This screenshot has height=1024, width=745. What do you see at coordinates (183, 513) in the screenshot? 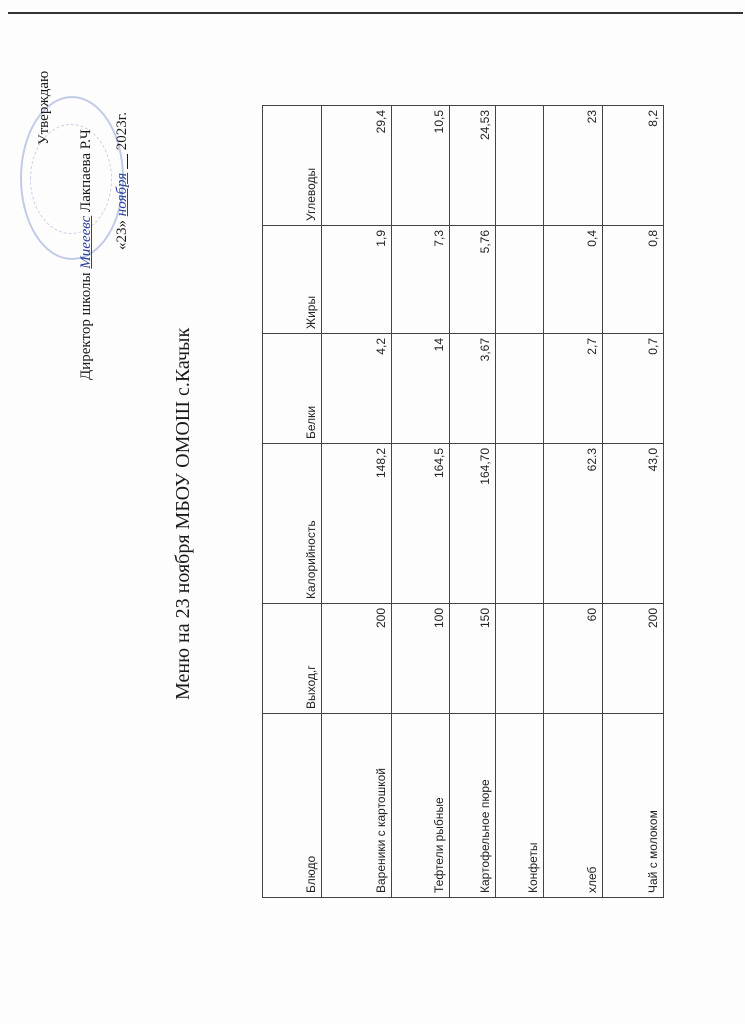
I see `page-title: Меню на 23 ноября МБОУ ОМОШ с.Качык` at bounding box center [183, 513].